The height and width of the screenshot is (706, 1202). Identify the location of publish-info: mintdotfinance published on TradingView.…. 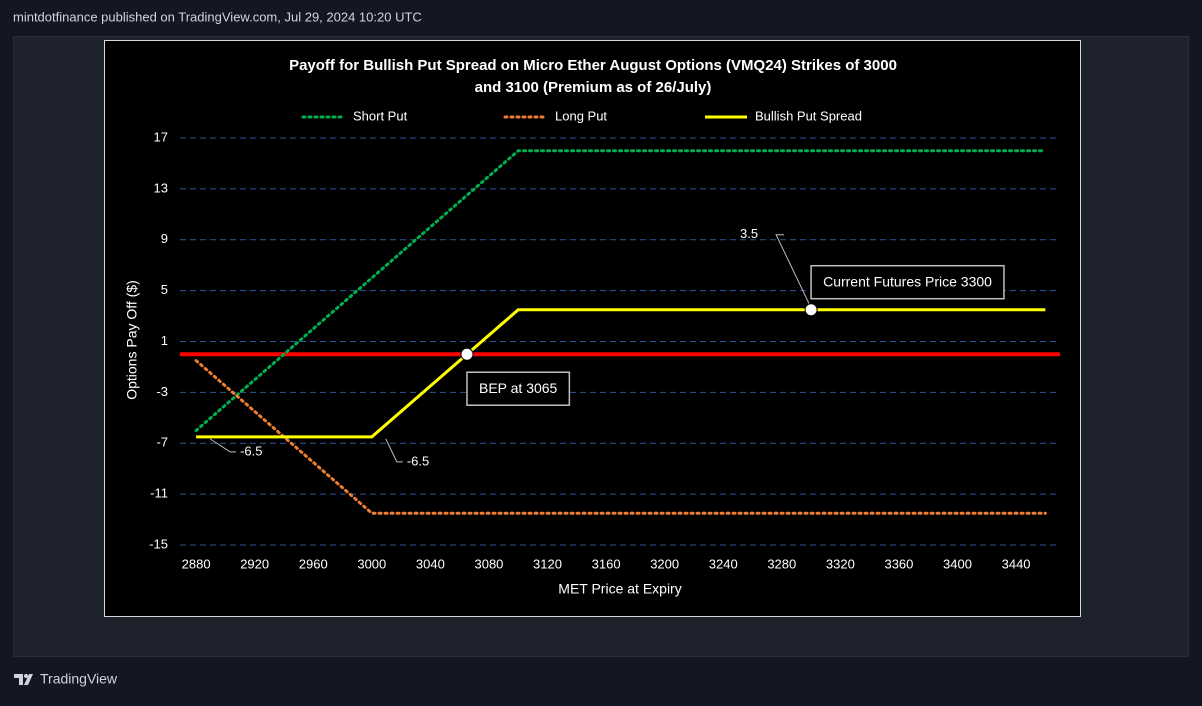
(217, 16).